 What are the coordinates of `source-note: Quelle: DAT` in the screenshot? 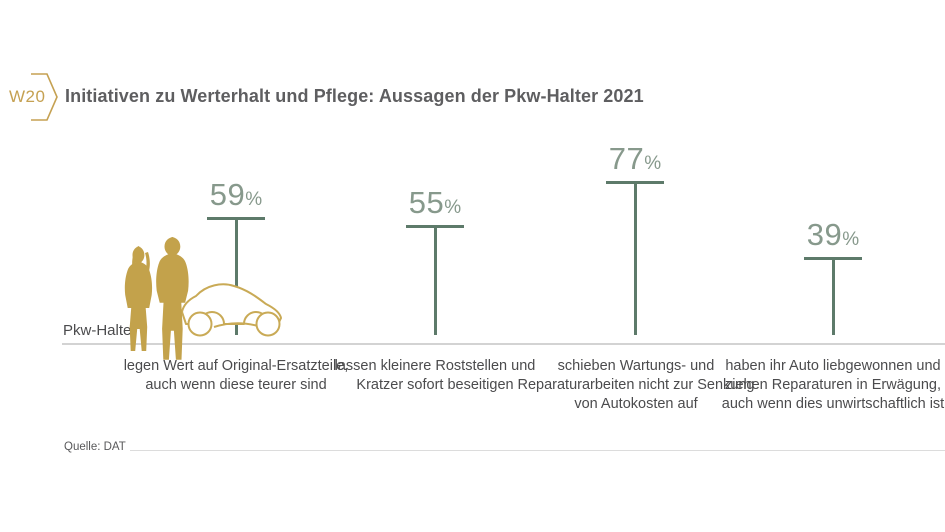 It's located at (95, 447).